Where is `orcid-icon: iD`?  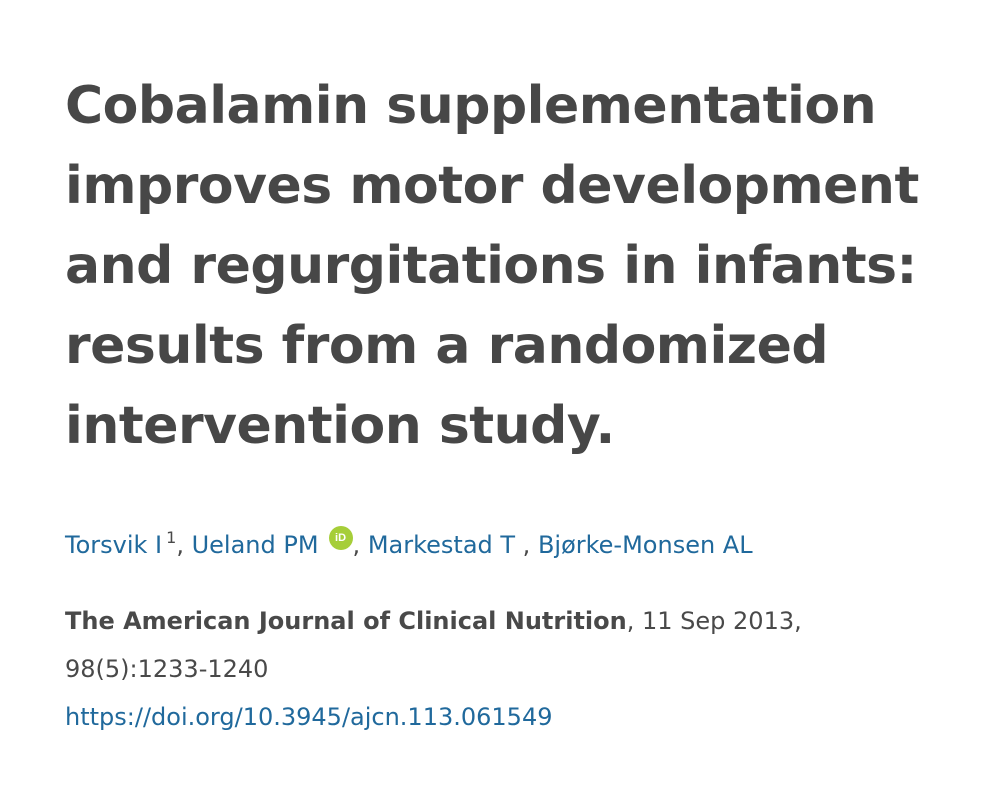 orcid-icon: iD is located at coordinates (340, 538).